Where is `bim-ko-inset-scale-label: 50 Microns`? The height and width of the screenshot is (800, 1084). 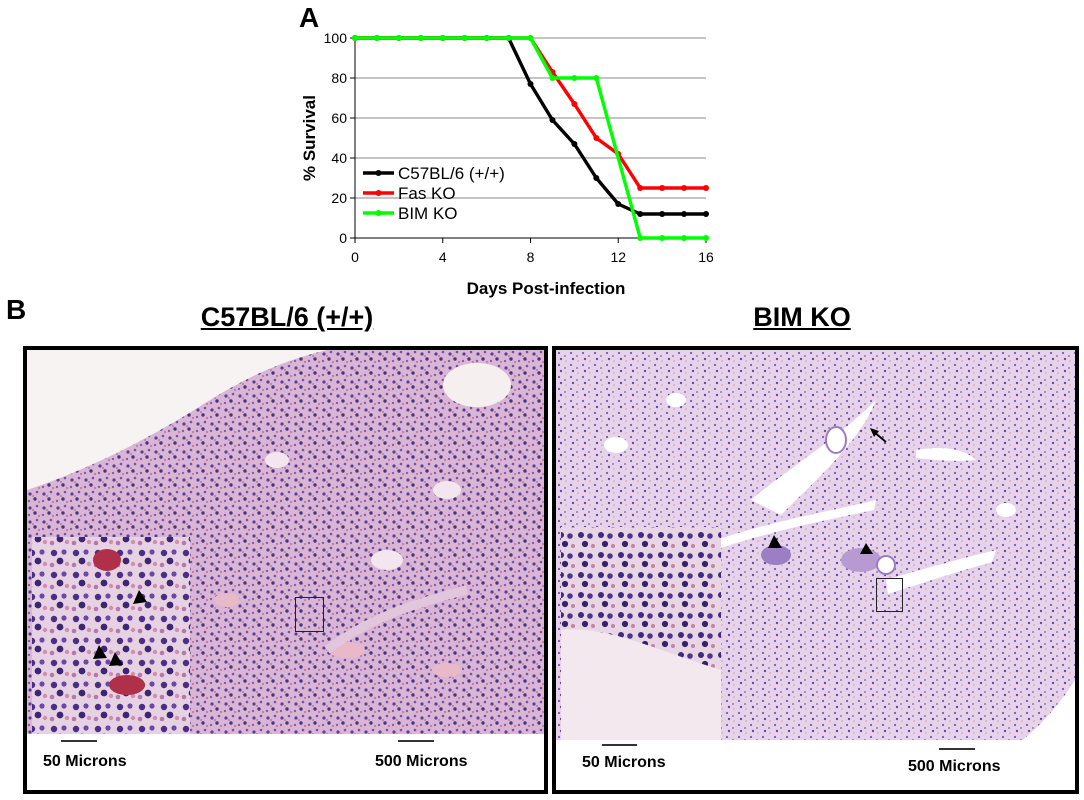
bim-ko-inset-scale-label: 50 Microns is located at coordinates (624, 762).